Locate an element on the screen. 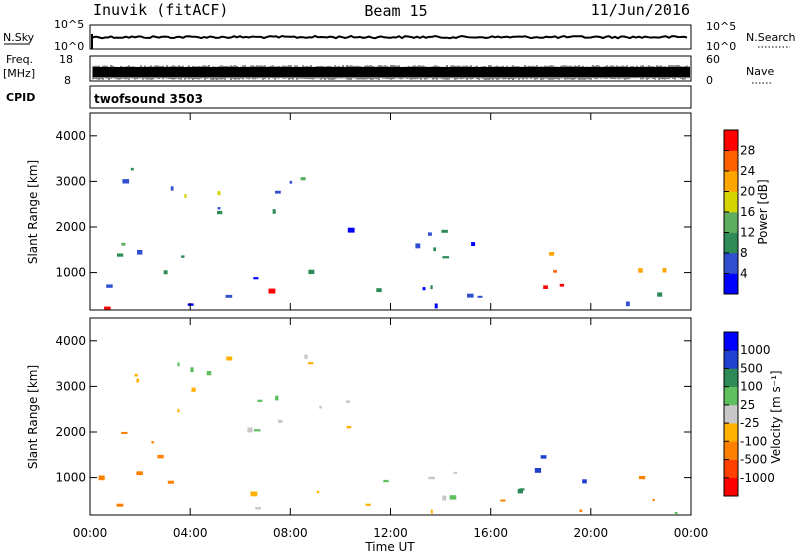  velocity-ytick-label: 3000 is located at coordinates (70, 386).